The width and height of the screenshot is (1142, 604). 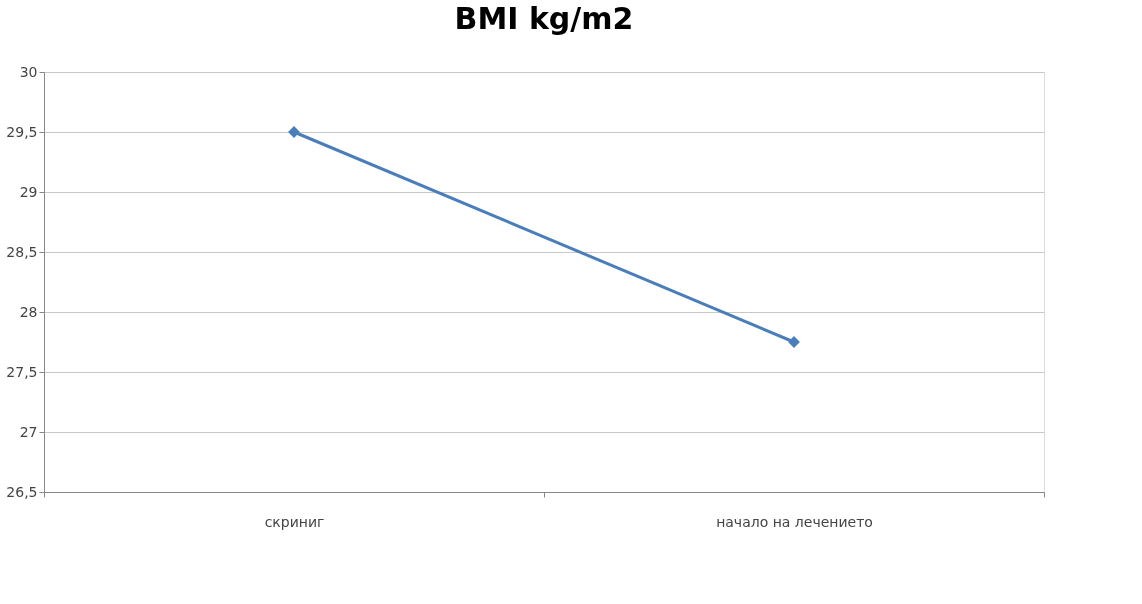 I want to click on x-tick-label: начало на лечението, so click(x=794, y=521).